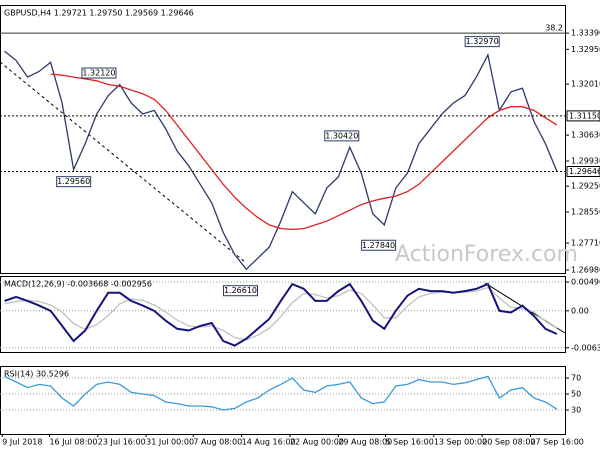 The image size is (600, 450). What do you see at coordinates (486, 254) in the screenshot?
I see `watermark: ActionForex.com` at bounding box center [486, 254].